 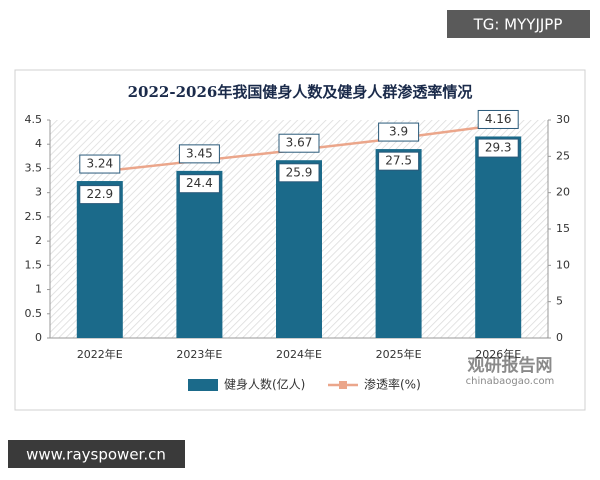 I want to click on x-tick-label: 2023年E, so click(x=199, y=354).